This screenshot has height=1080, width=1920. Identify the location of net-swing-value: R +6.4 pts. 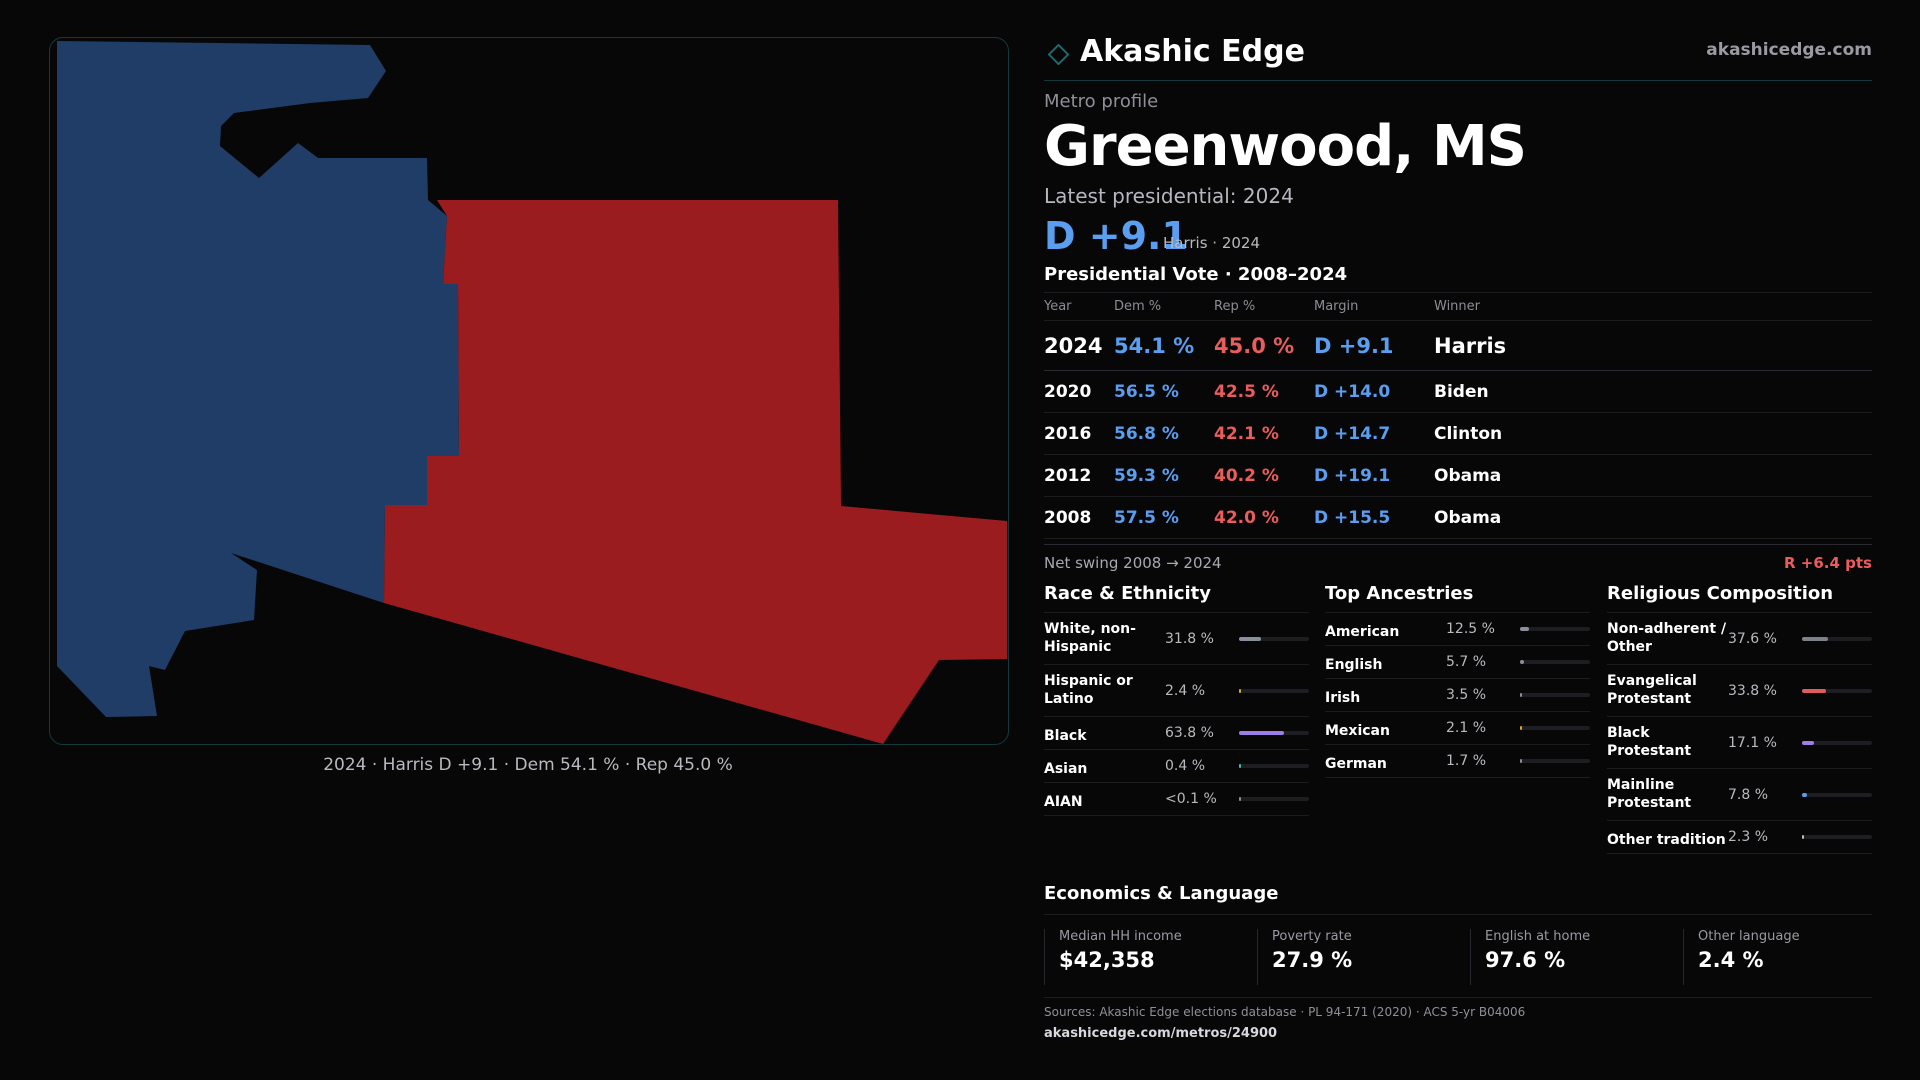
(1828, 563).